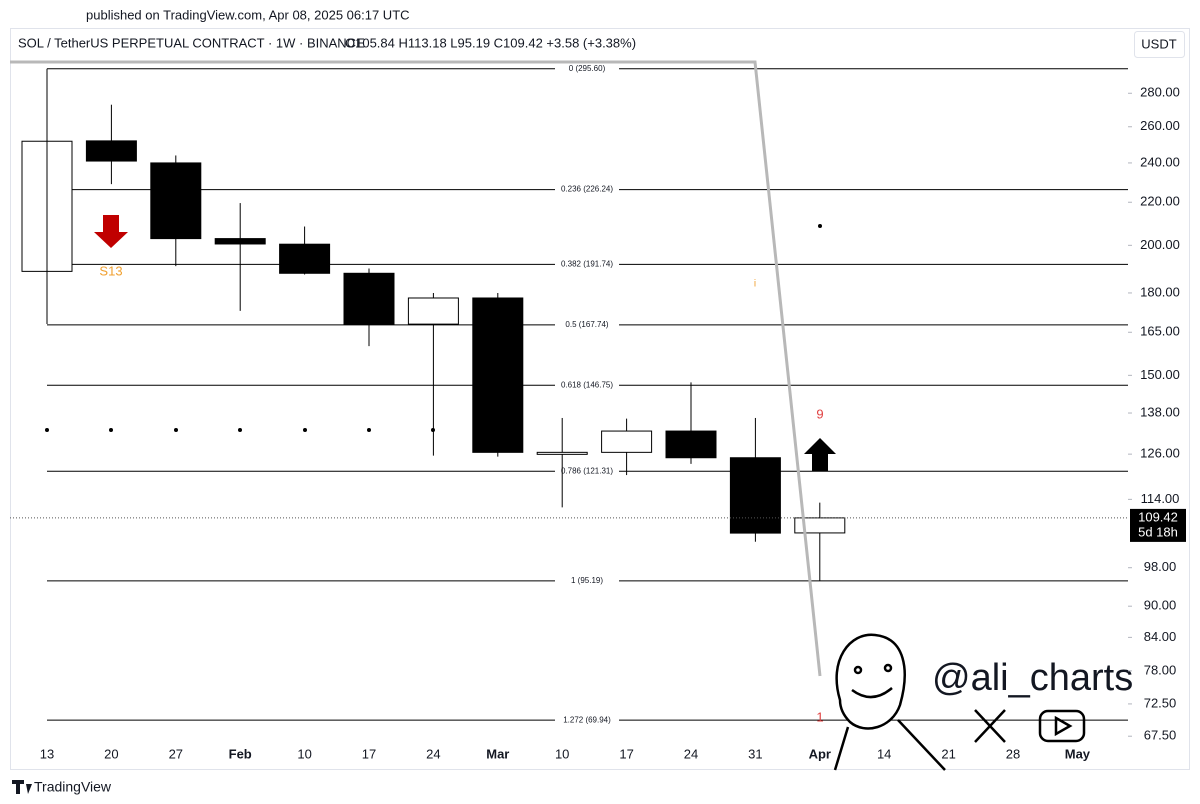  What do you see at coordinates (1078, 753) in the screenshot?
I see `x-tick-label: May` at bounding box center [1078, 753].